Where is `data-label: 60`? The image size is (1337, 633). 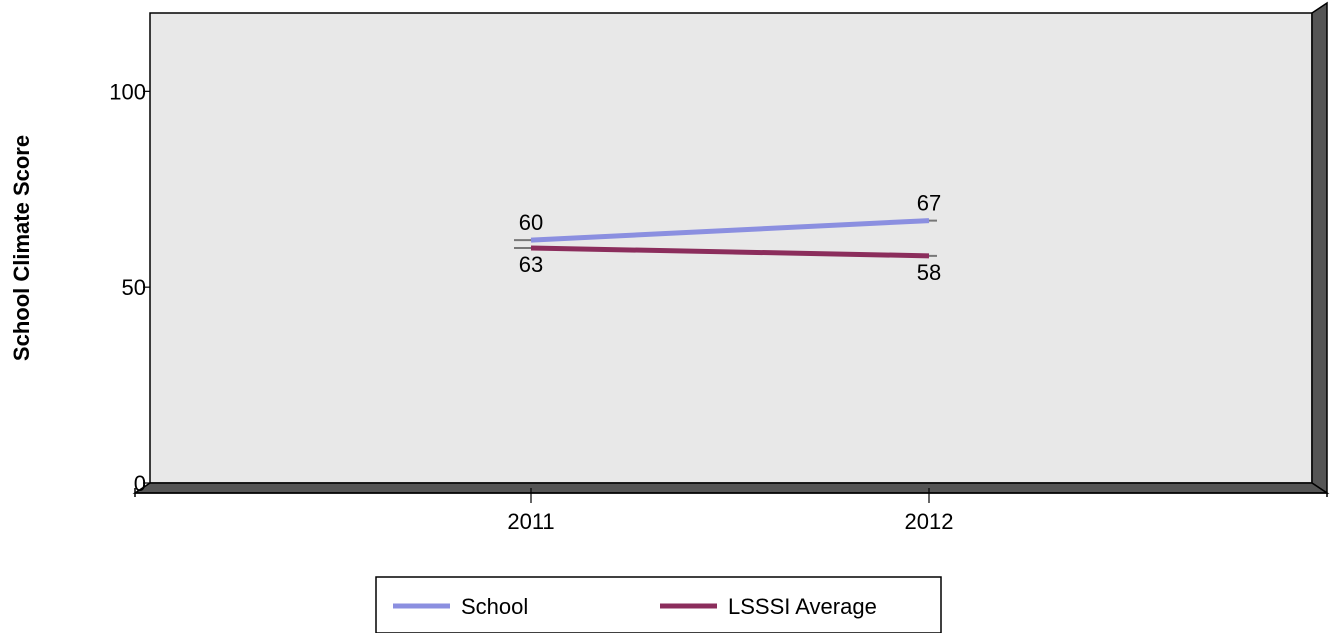 data-label: 60 is located at coordinates (531, 222).